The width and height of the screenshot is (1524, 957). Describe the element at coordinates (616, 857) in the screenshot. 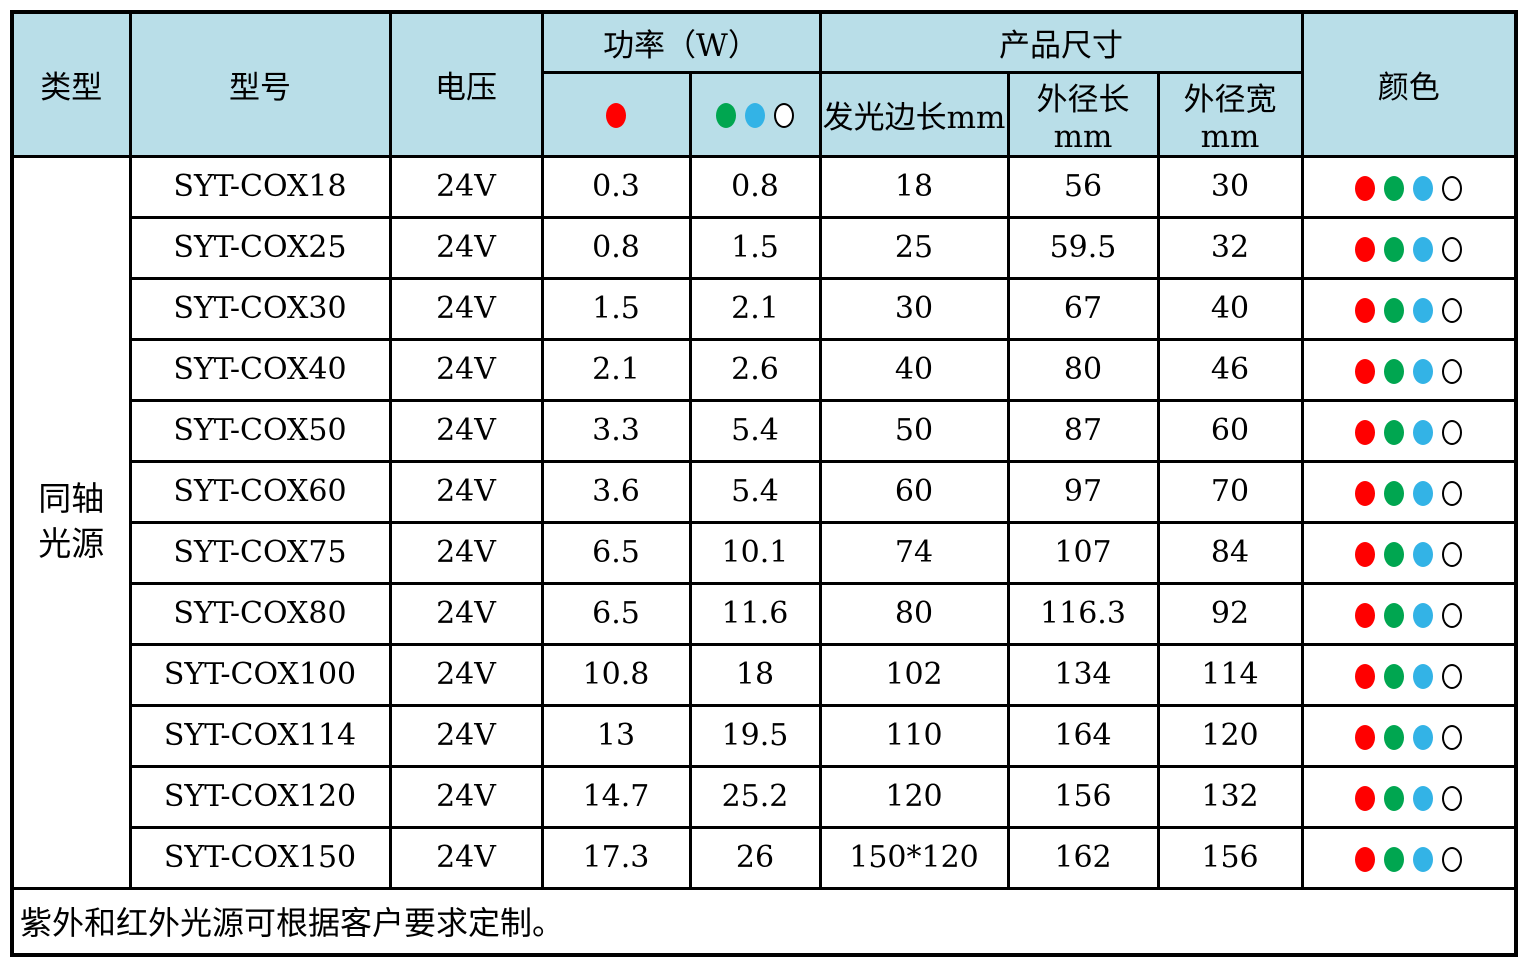

I see `power-red-cell: 17.3` at that location.